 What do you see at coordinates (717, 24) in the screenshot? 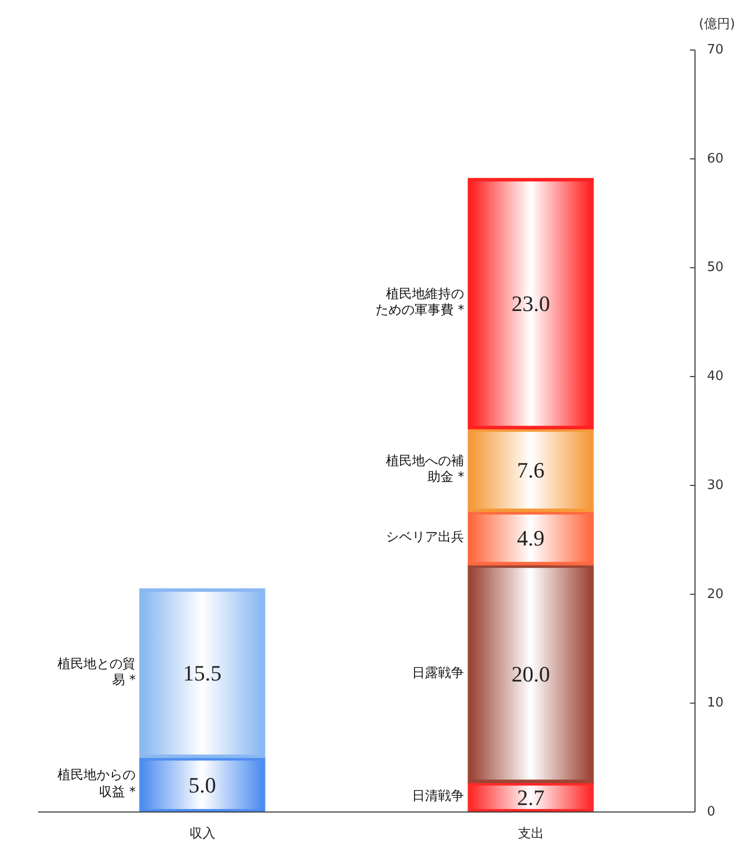
I see `y-axis-title: (億円)` at bounding box center [717, 24].